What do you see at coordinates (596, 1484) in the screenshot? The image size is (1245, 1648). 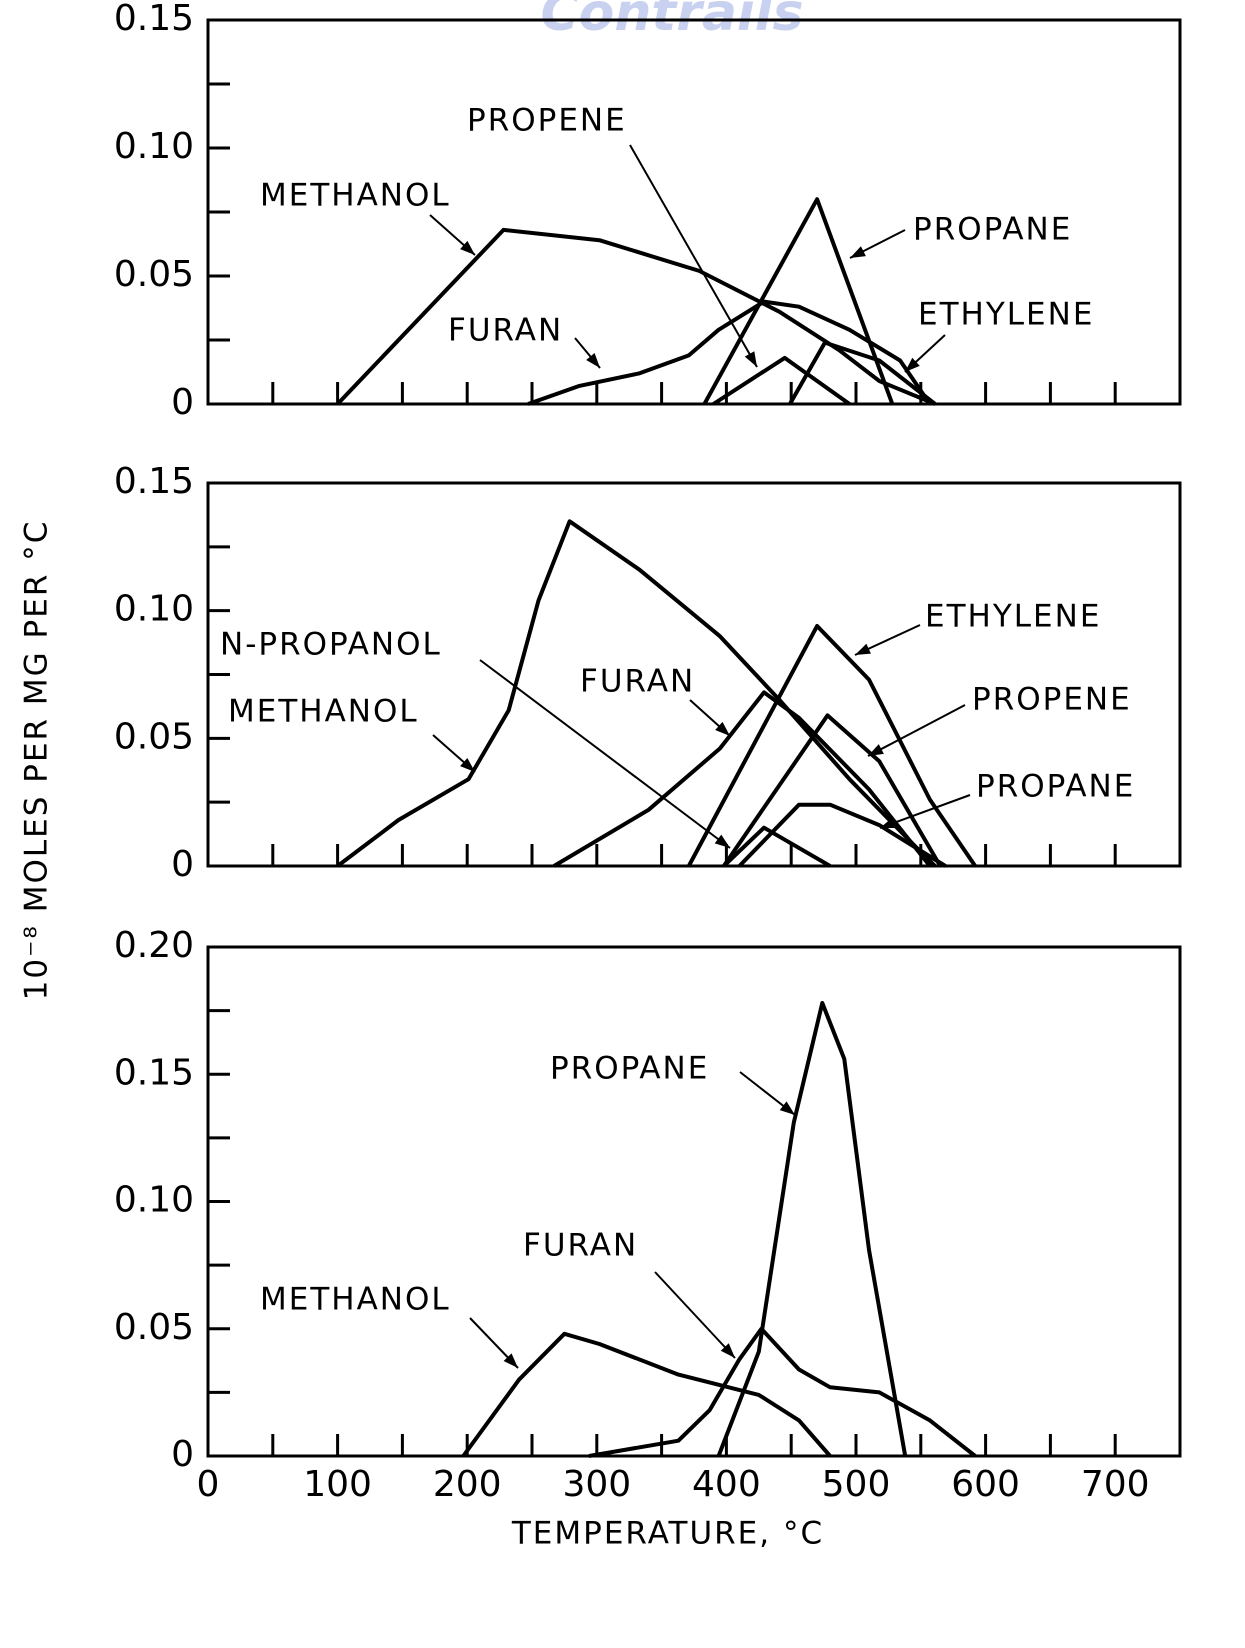 I see `x-tick-label: 300` at bounding box center [596, 1484].